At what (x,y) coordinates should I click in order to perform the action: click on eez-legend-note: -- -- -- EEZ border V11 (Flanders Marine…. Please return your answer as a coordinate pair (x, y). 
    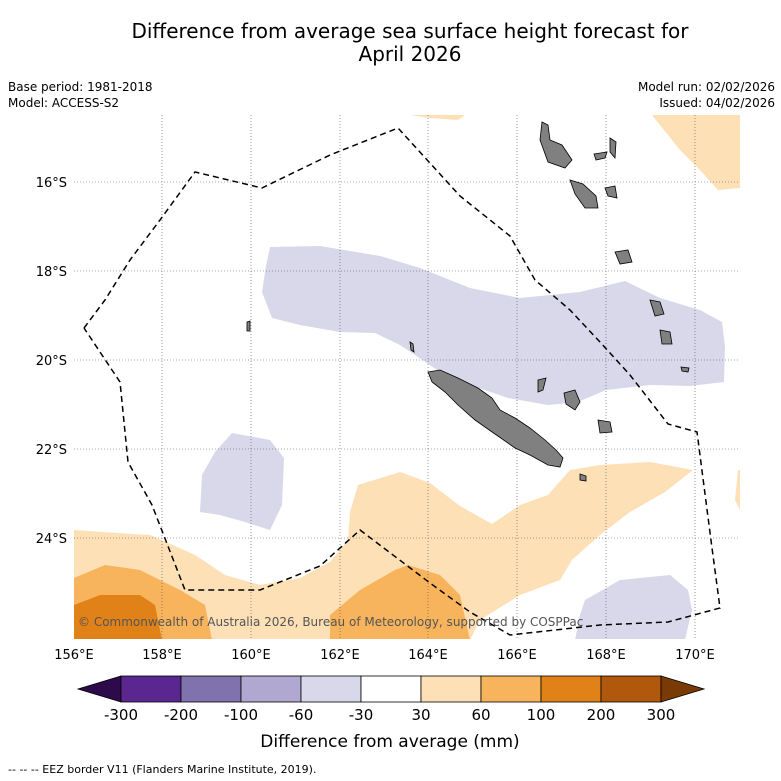
    Looking at the image, I should click on (162, 769).